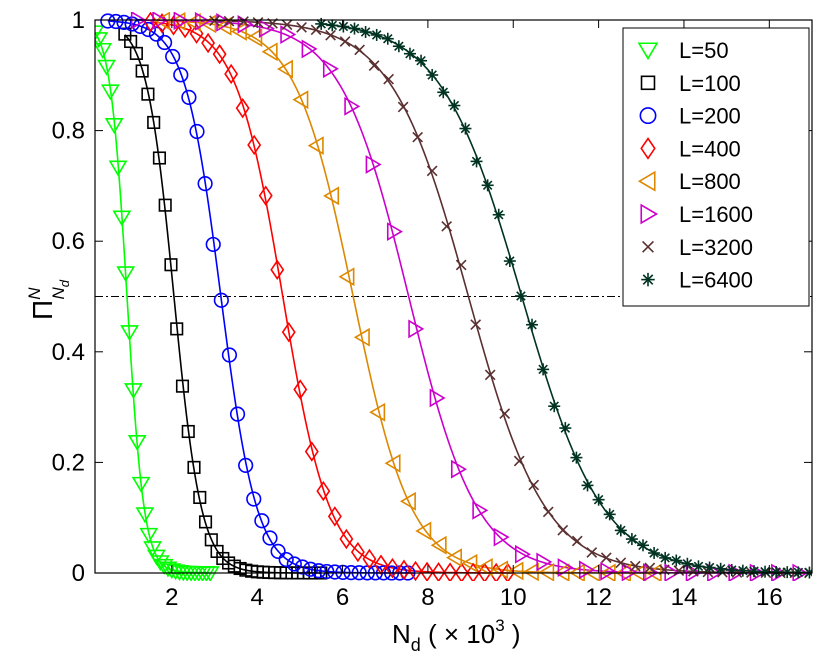  I want to click on legend-item: L=50, so click(683, 50).